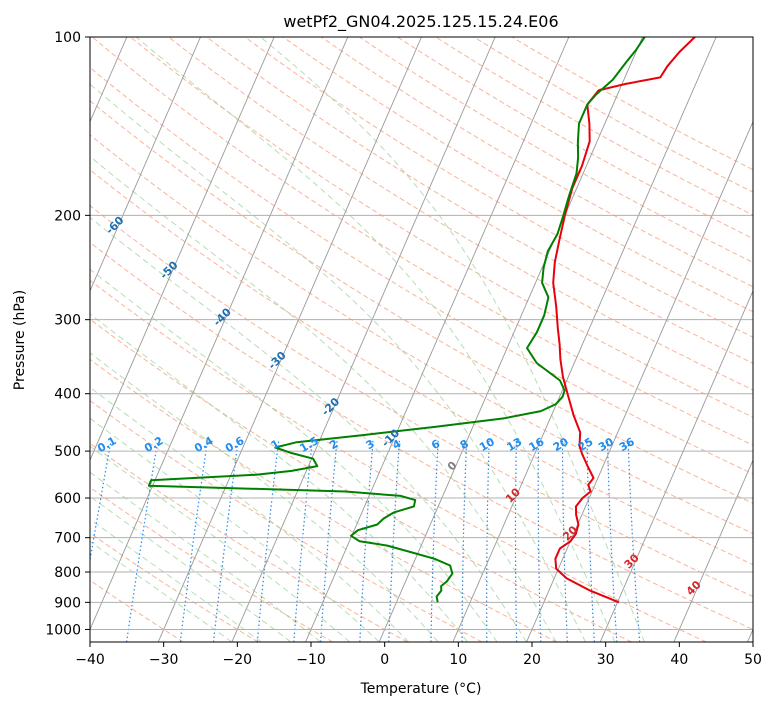 This screenshot has width=775, height=708. Describe the element at coordinates (606, 660) in the screenshot. I see `x-tick-label: 30` at that location.